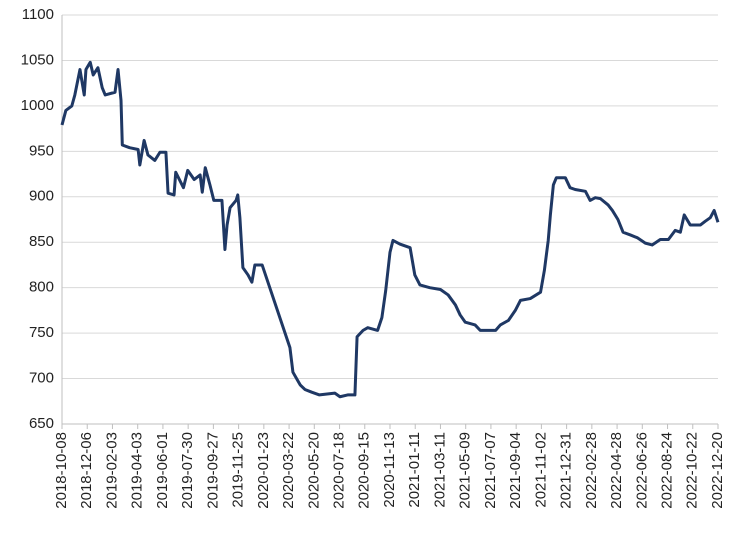 This screenshot has width=735, height=555. Describe the element at coordinates (641, 470) in the screenshot. I see `x-tick-label: 2022-06-26` at that location.